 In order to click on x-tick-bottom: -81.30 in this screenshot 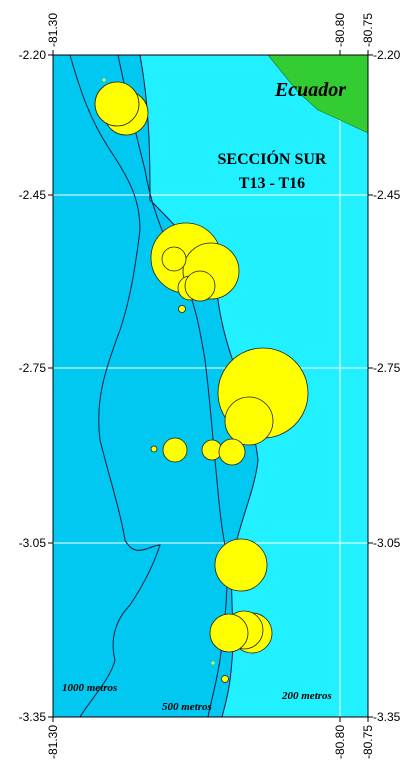, I will do `click(53, 742)`.